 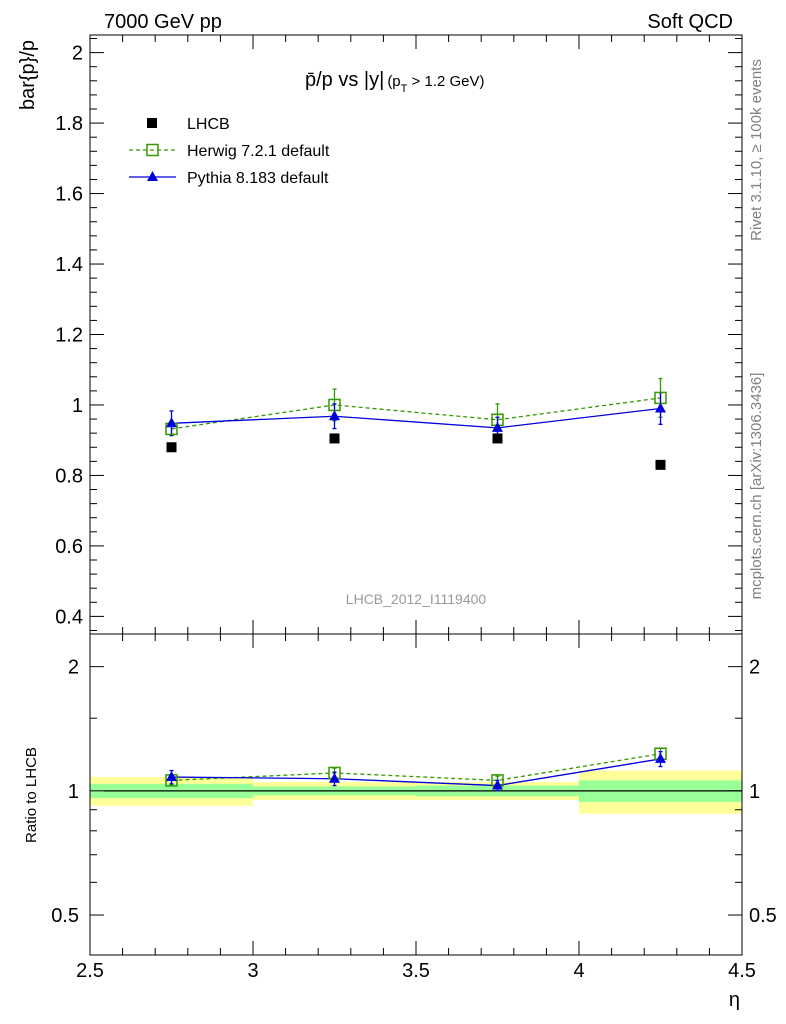 What do you see at coordinates (69, 124) in the screenshot?
I see `y-tick-label: 1.8` at bounding box center [69, 124].